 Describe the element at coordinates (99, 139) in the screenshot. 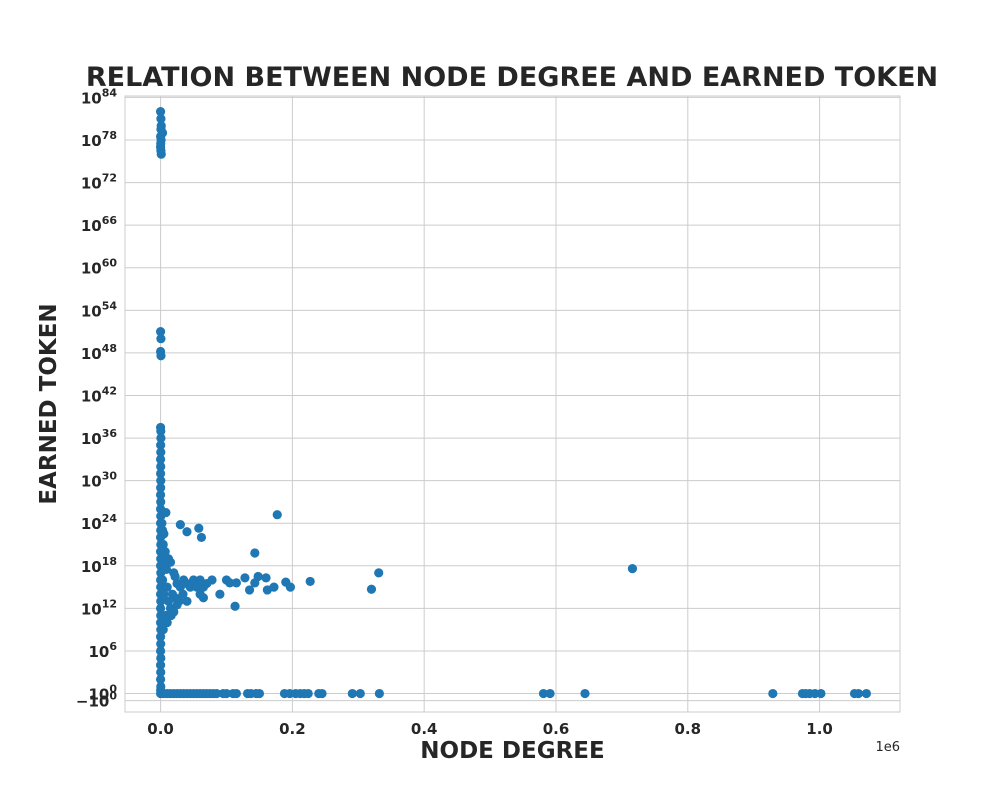

I see `y-tick-label: 1078` at that location.